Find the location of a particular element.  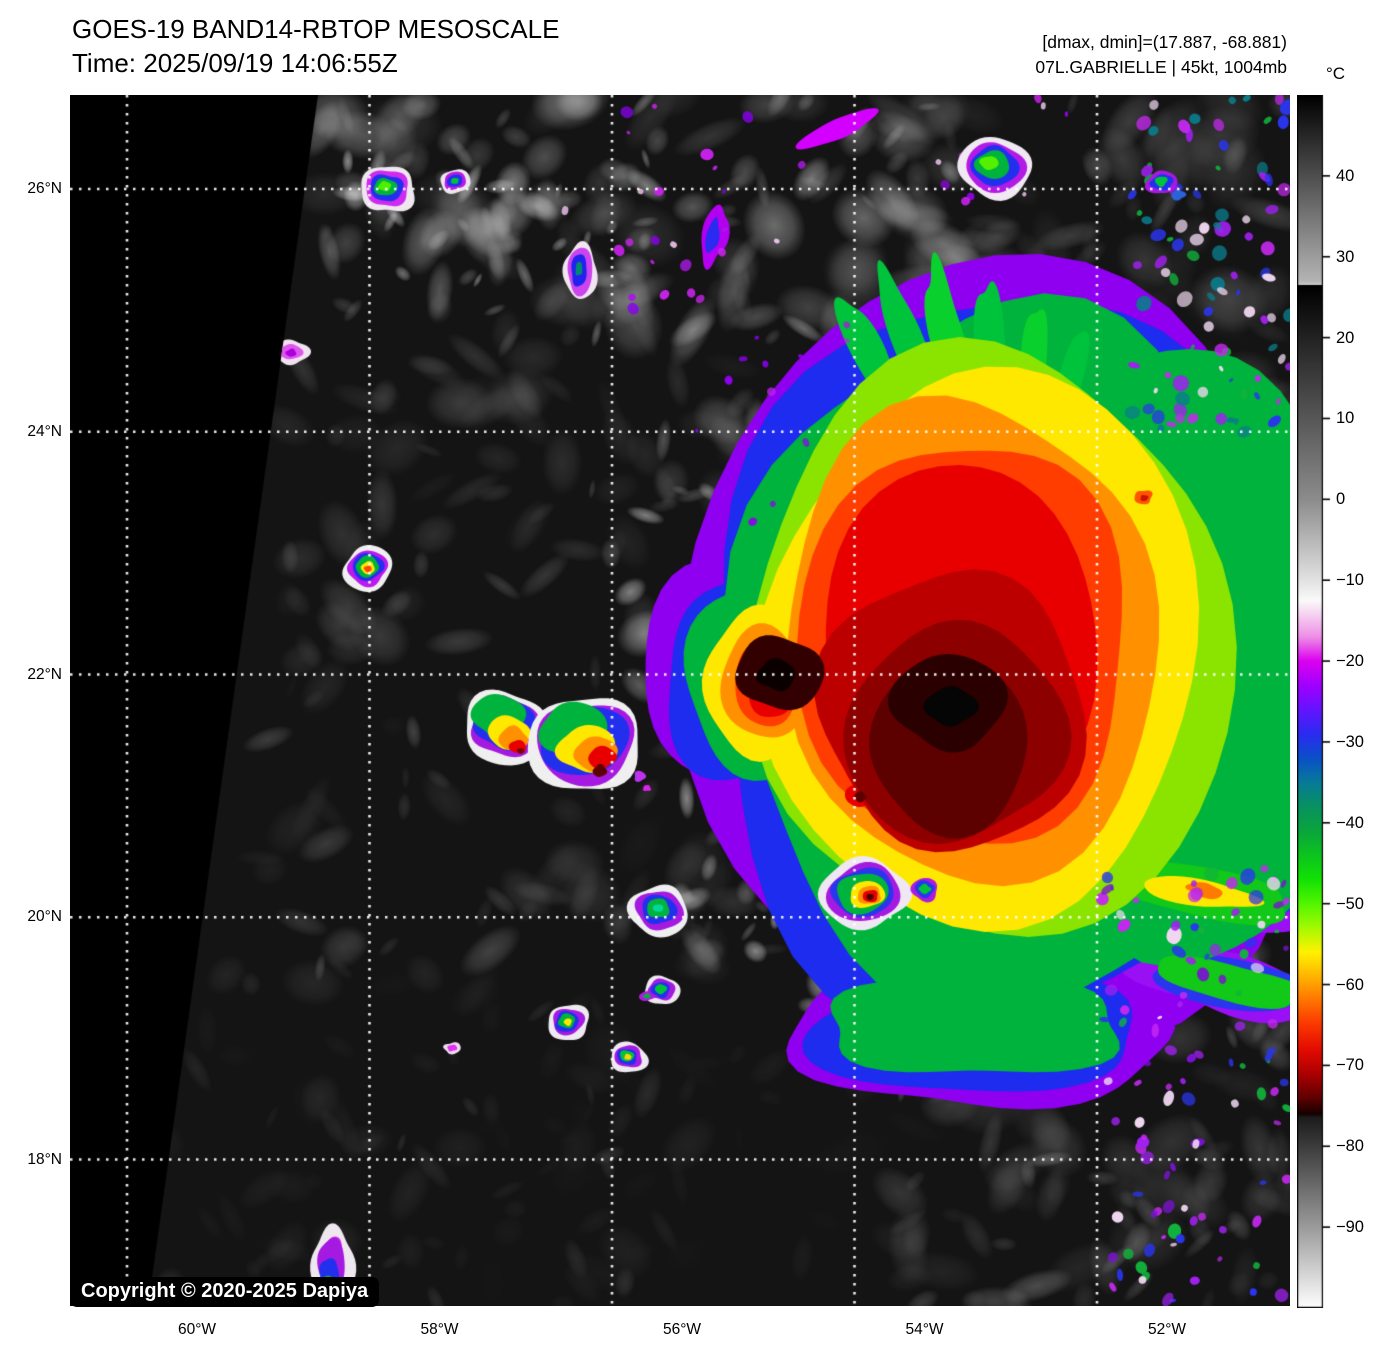

colorbar-tick-label: −10 is located at coordinates (1350, 580).